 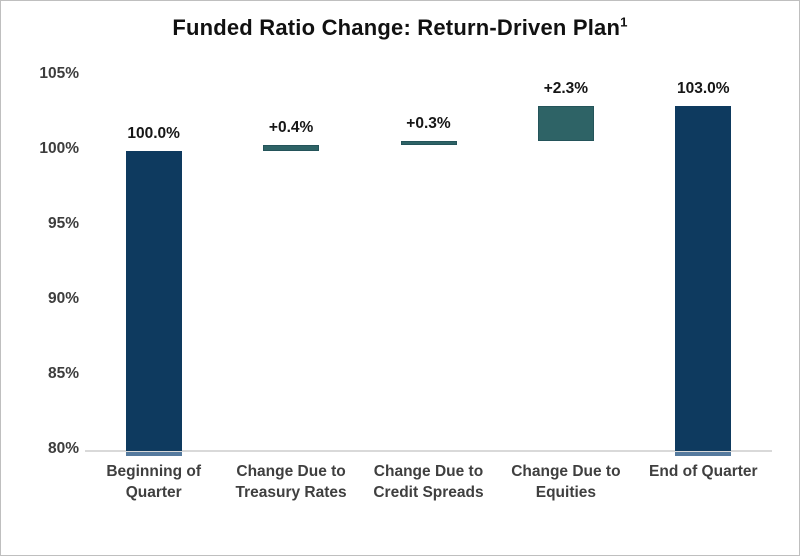 I want to click on x-axis-category-label: Beginning of Quarter, so click(x=154, y=482).